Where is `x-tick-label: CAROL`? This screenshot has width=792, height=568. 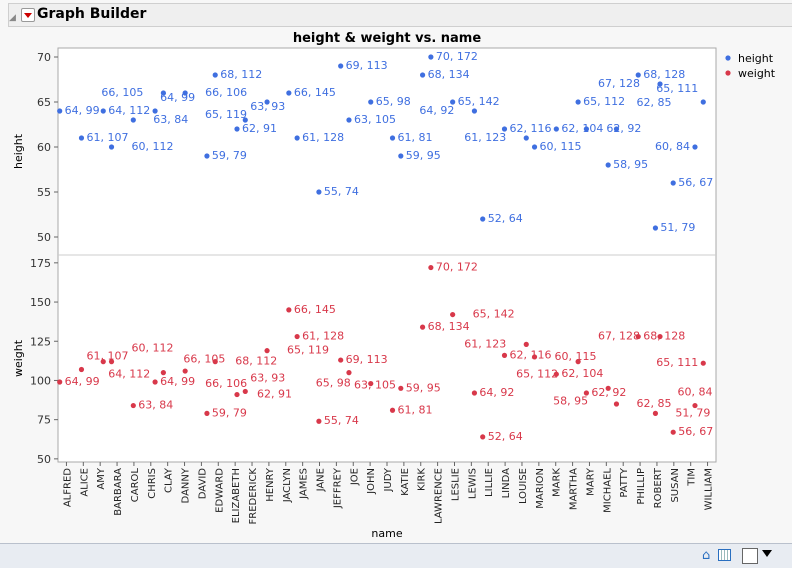 x-tick-label: CAROL is located at coordinates (135, 485).